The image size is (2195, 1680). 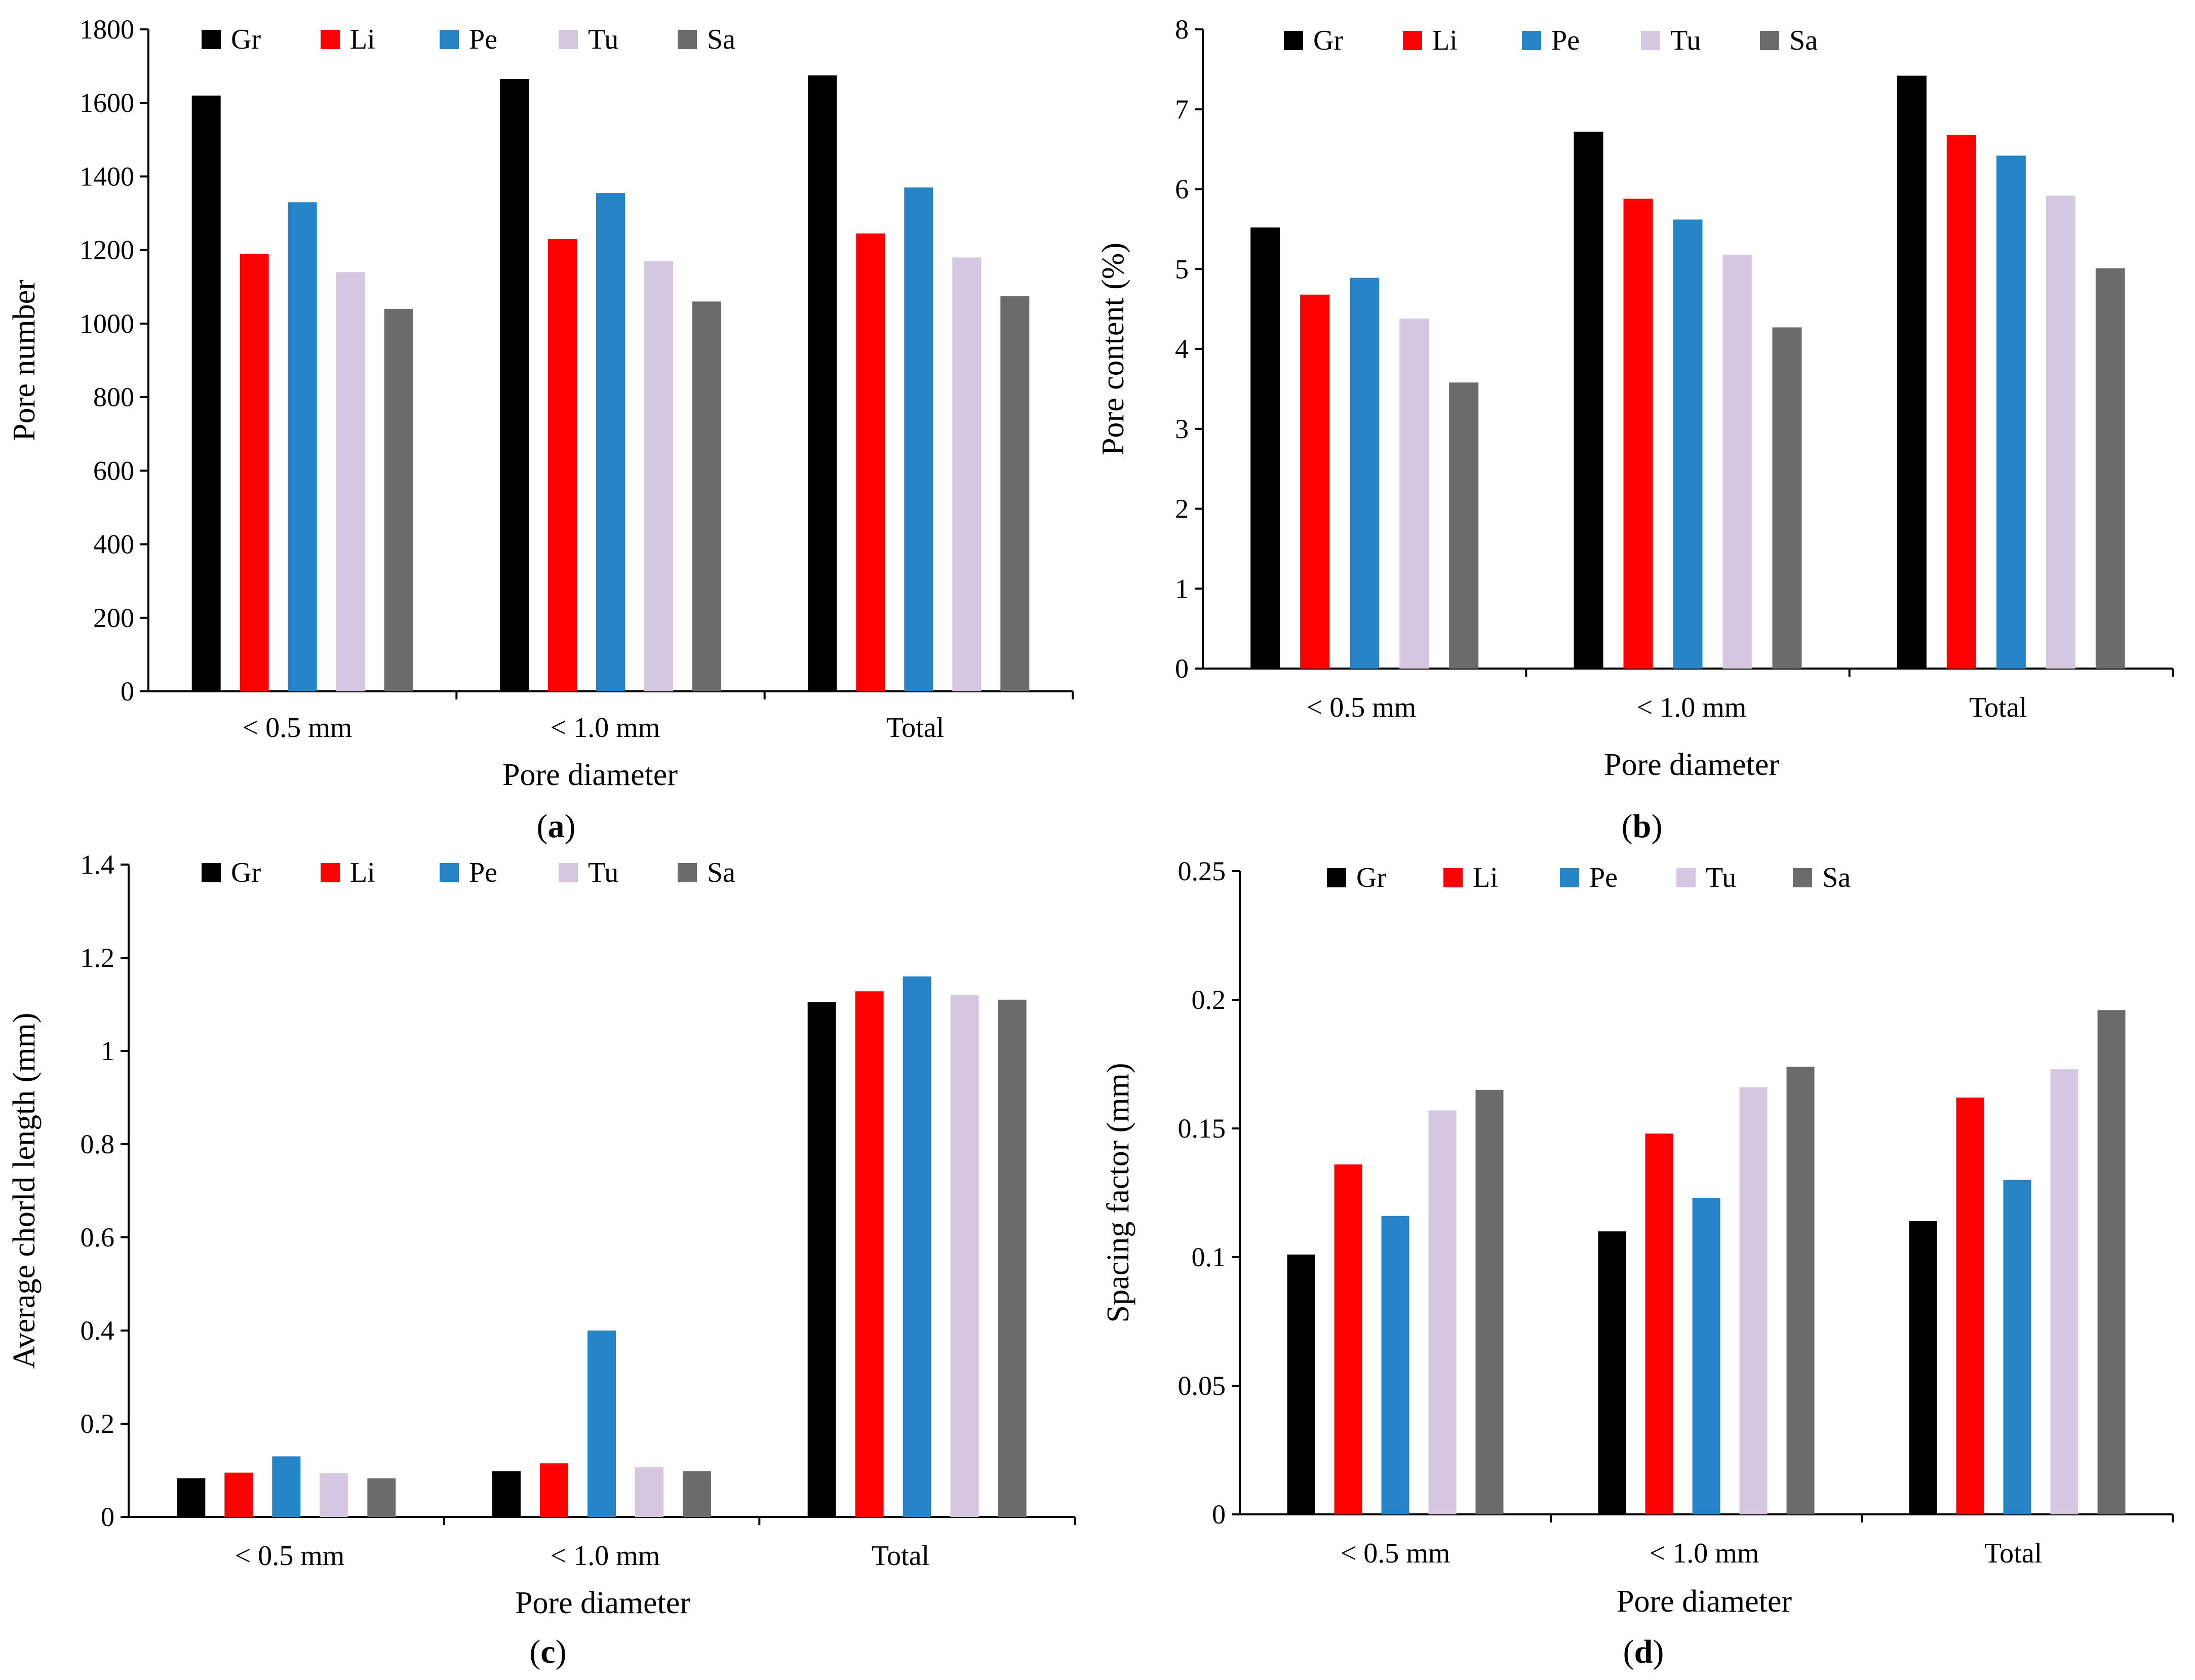 I want to click on y-tick-label: 0.1, so click(x=1209, y=1257).